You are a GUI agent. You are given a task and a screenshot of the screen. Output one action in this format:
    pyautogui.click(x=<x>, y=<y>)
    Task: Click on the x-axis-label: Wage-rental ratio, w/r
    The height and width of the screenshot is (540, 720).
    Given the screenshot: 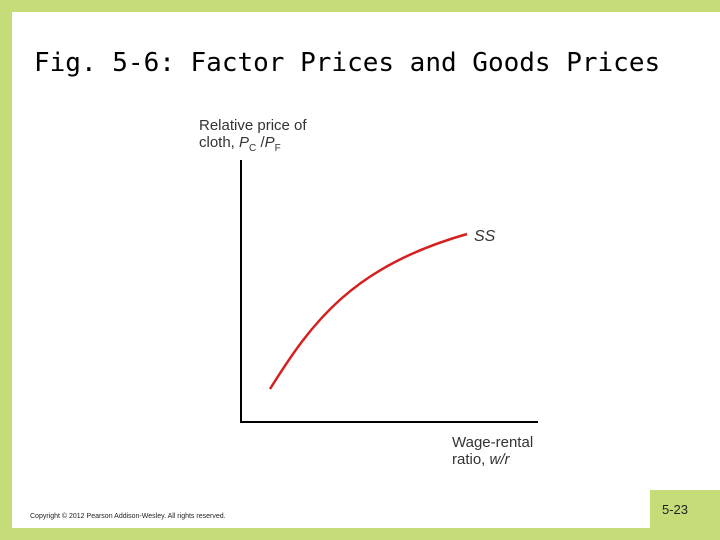 What is the action you would take?
    pyautogui.click(x=492, y=451)
    